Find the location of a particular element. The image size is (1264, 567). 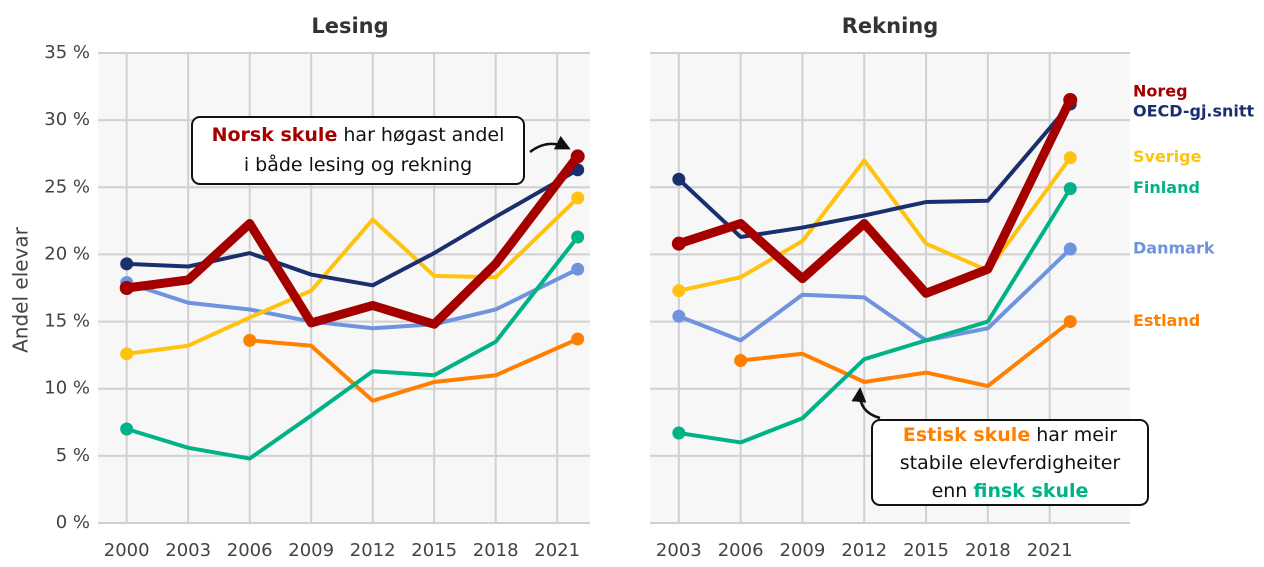

panel-title: Lesing is located at coordinates (349, 26).